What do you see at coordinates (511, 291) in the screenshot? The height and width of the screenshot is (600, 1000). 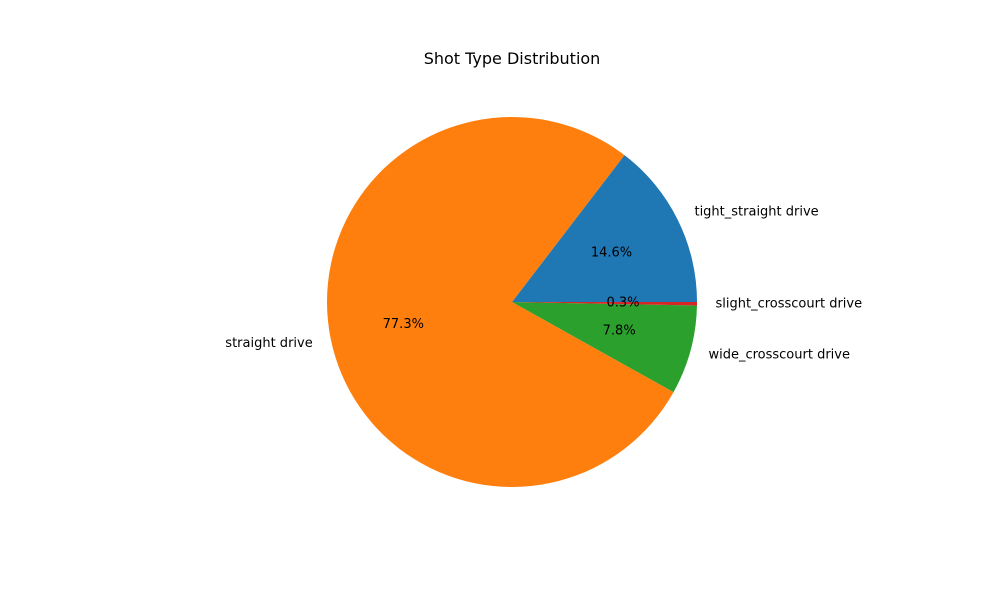 I see `percent-labels: 14.6% 77.3% 7.8% 0.3%` at bounding box center [511, 291].